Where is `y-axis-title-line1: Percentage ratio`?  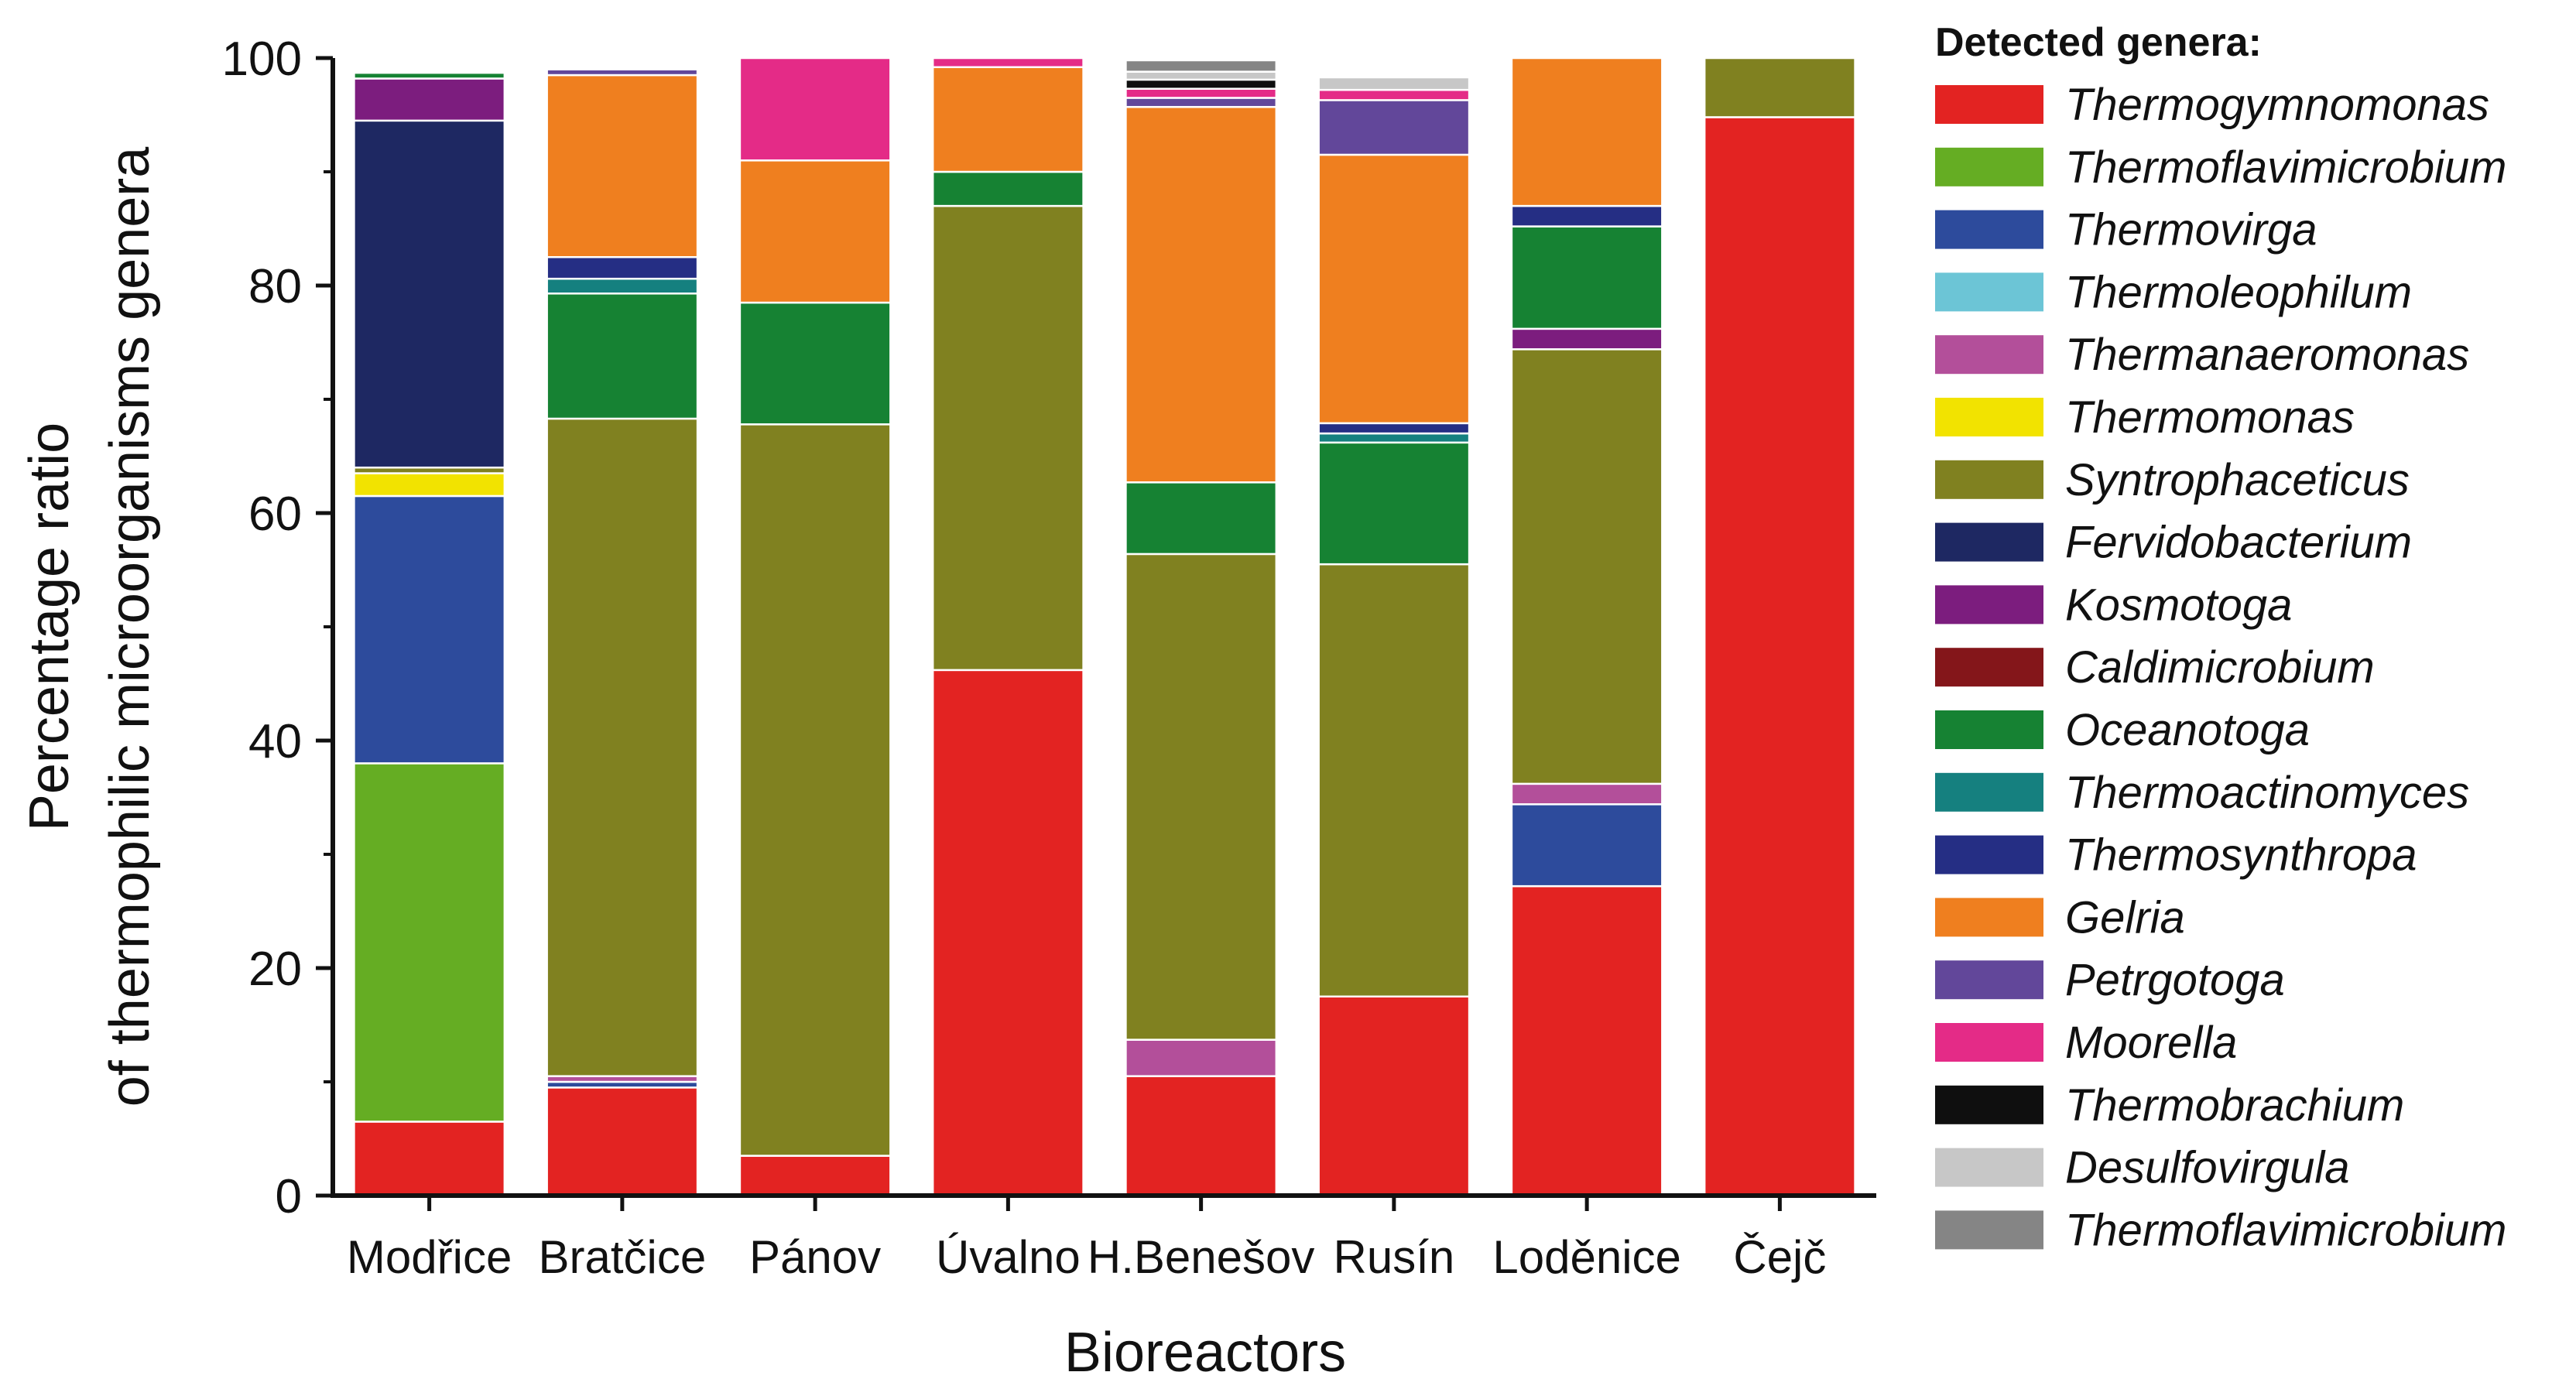
y-axis-title-line1: Percentage ratio is located at coordinates (49, 627).